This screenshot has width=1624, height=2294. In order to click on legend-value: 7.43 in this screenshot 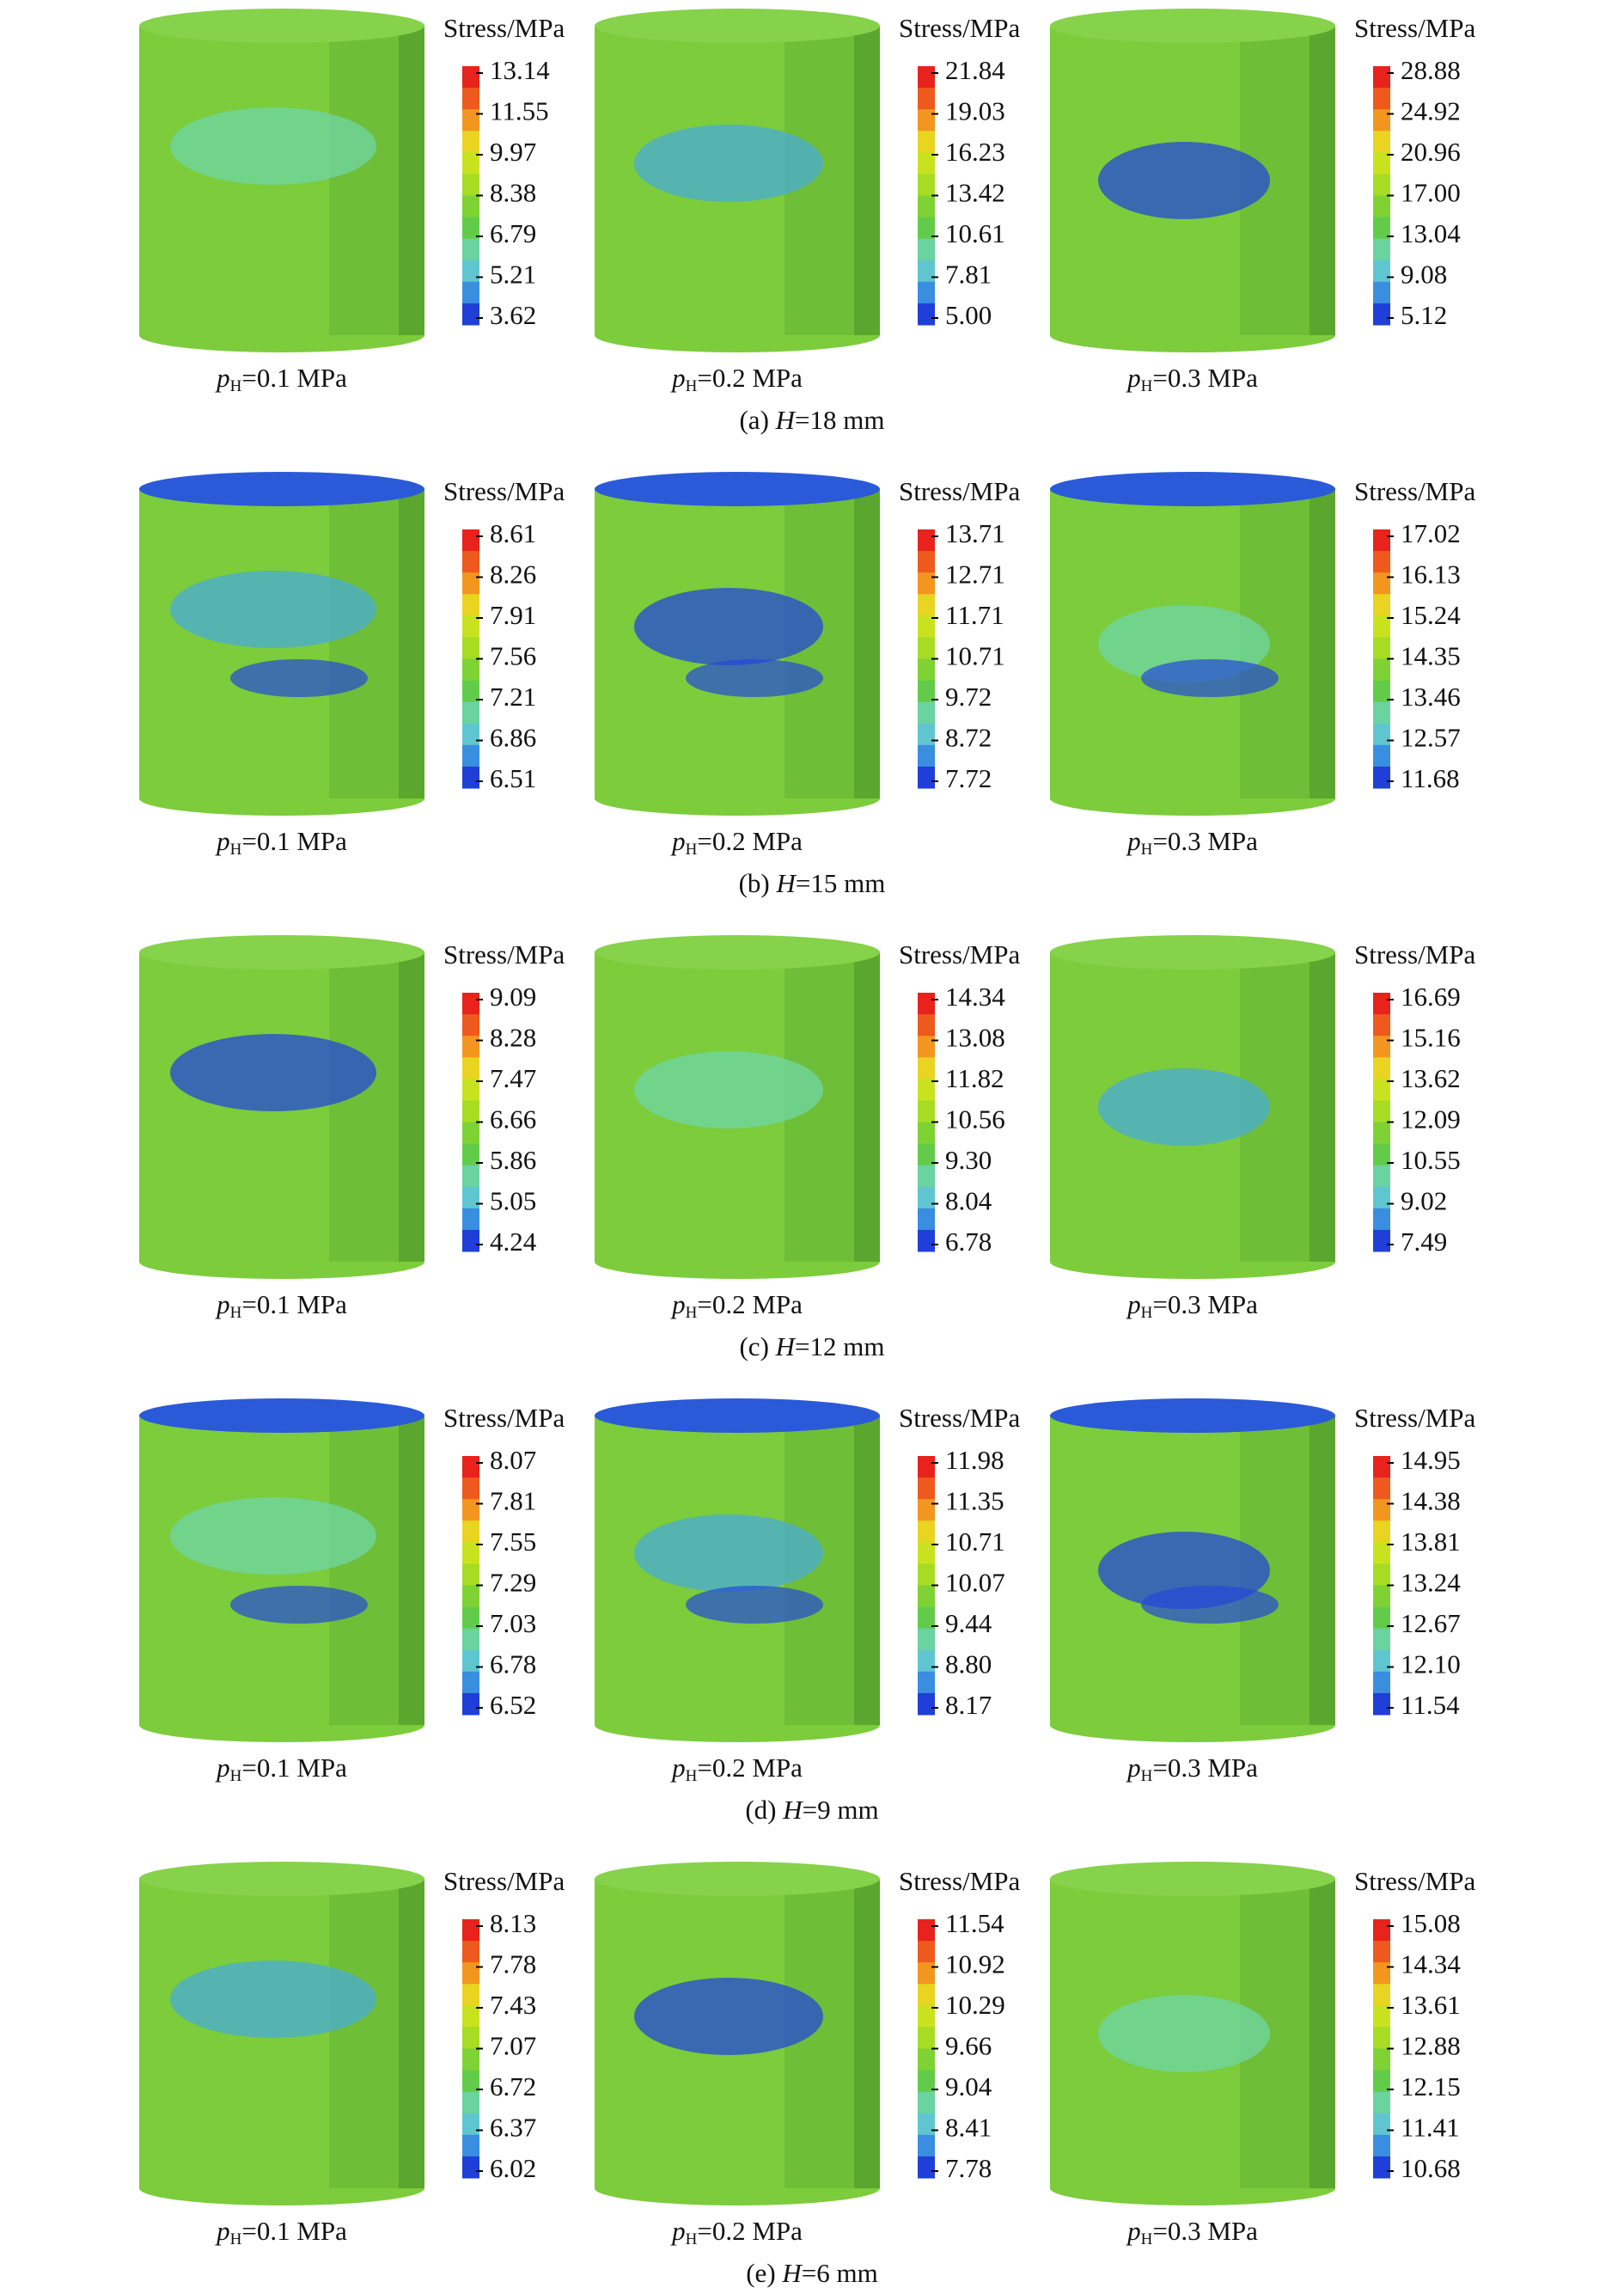, I will do `click(513, 2005)`.